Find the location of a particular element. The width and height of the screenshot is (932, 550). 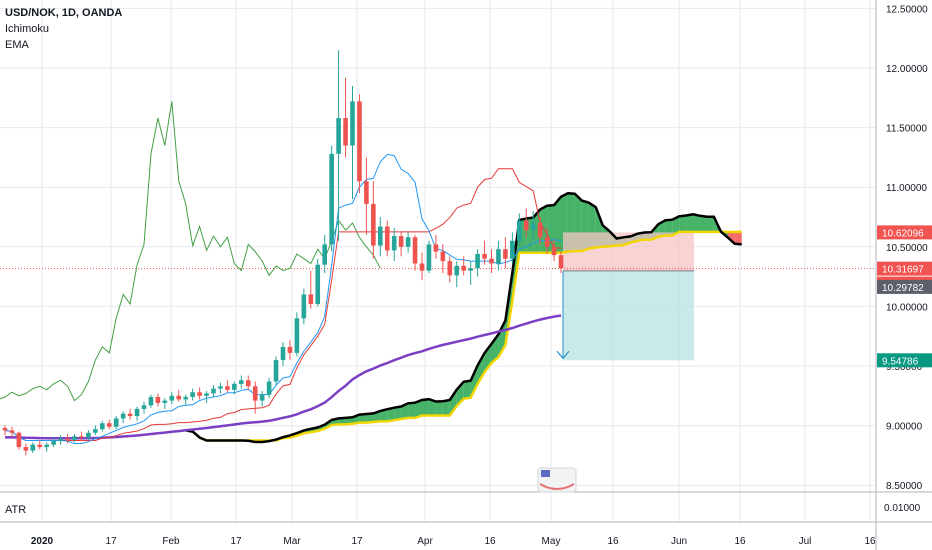

target-zone is located at coordinates (628, 315).